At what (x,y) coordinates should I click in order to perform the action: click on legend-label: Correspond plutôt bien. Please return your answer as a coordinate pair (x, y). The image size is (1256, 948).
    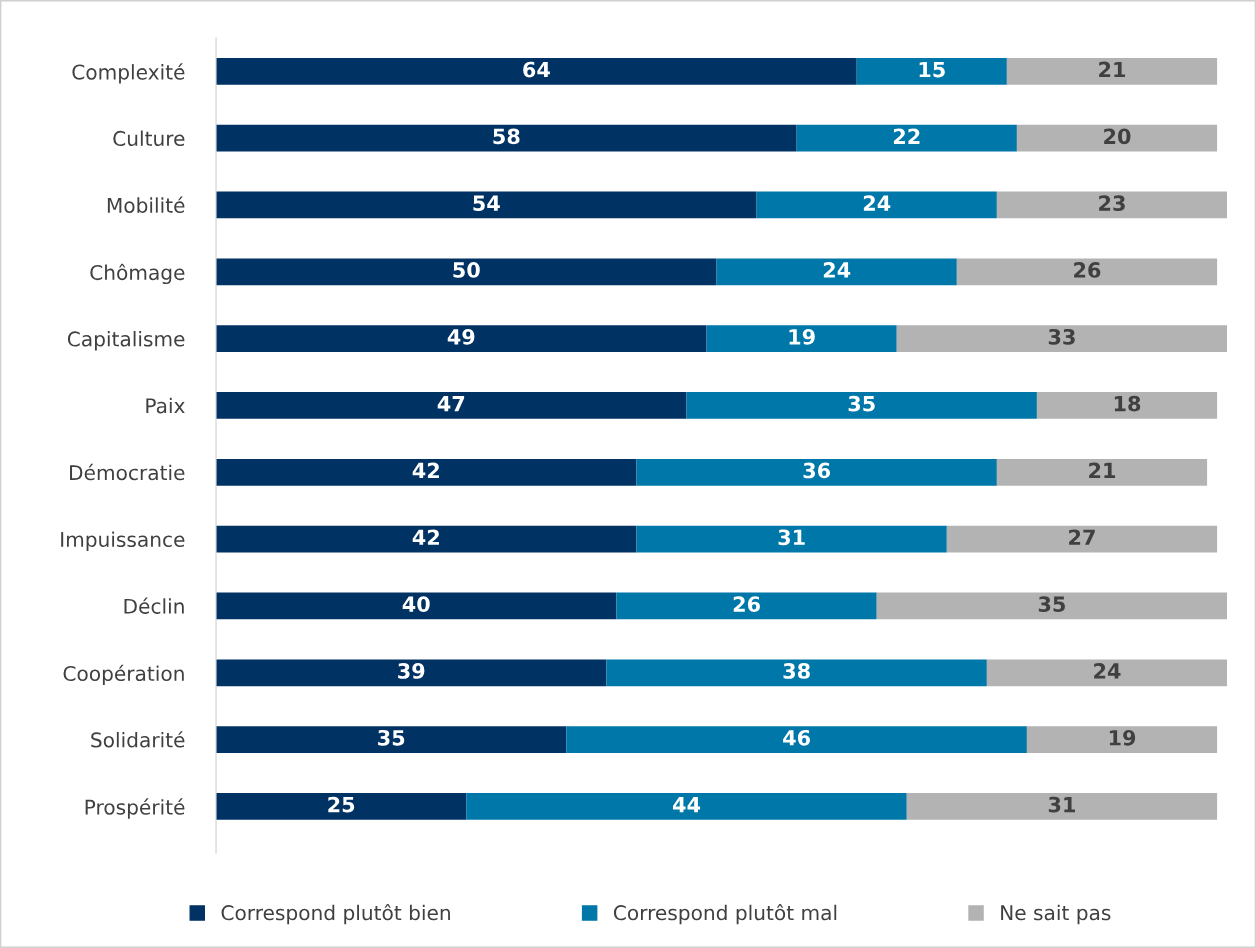
    Looking at the image, I should click on (335, 914).